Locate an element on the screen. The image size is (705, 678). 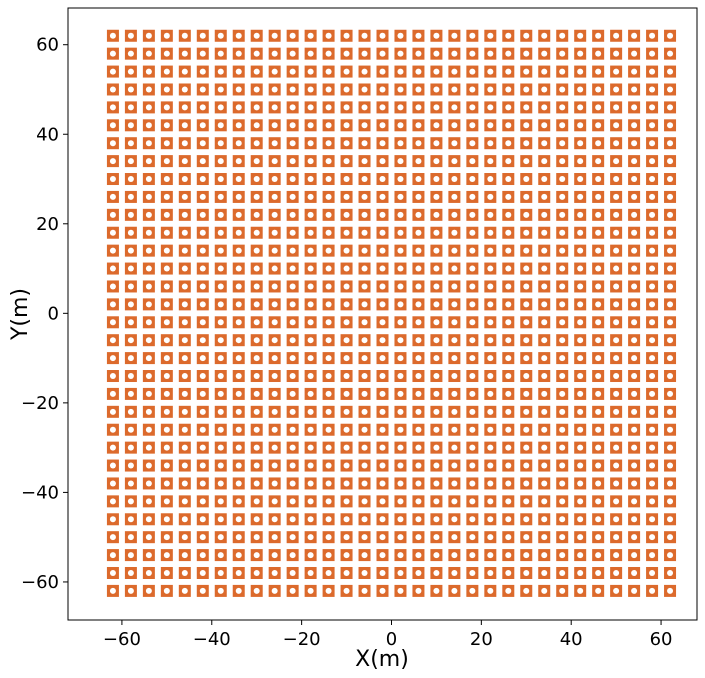
y-tick-label: −60 is located at coordinates (40, 582).